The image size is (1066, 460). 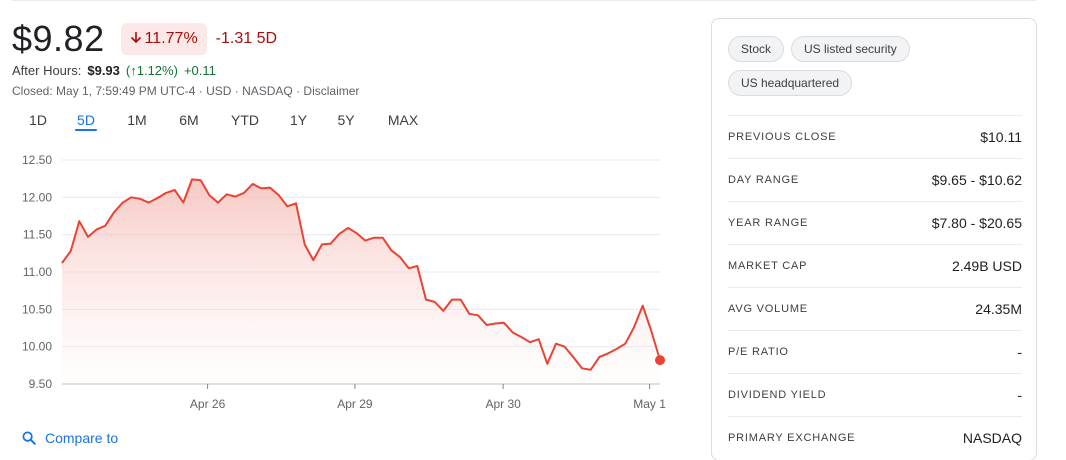 What do you see at coordinates (37, 347) in the screenshot?
I see `y-tick-label: 10.00` at bounding box center [37, 347].